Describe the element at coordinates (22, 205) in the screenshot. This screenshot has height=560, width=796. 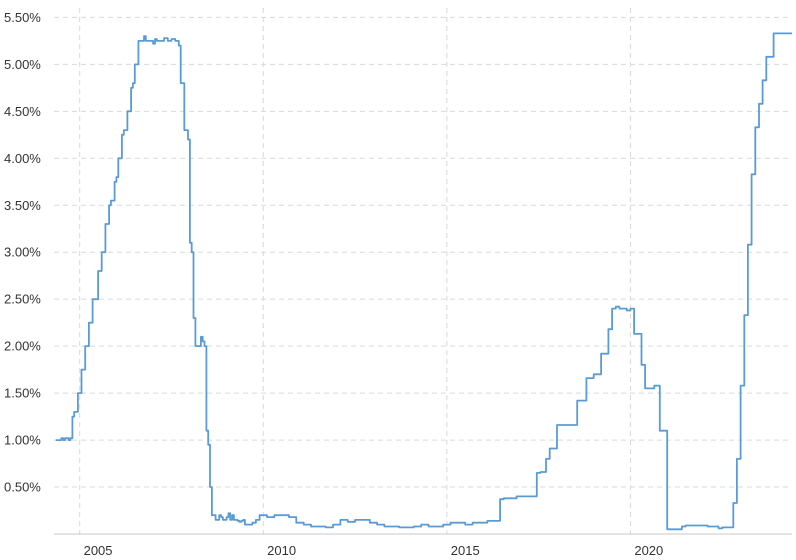
I see `y-tick-label: 3.50%` at that location.